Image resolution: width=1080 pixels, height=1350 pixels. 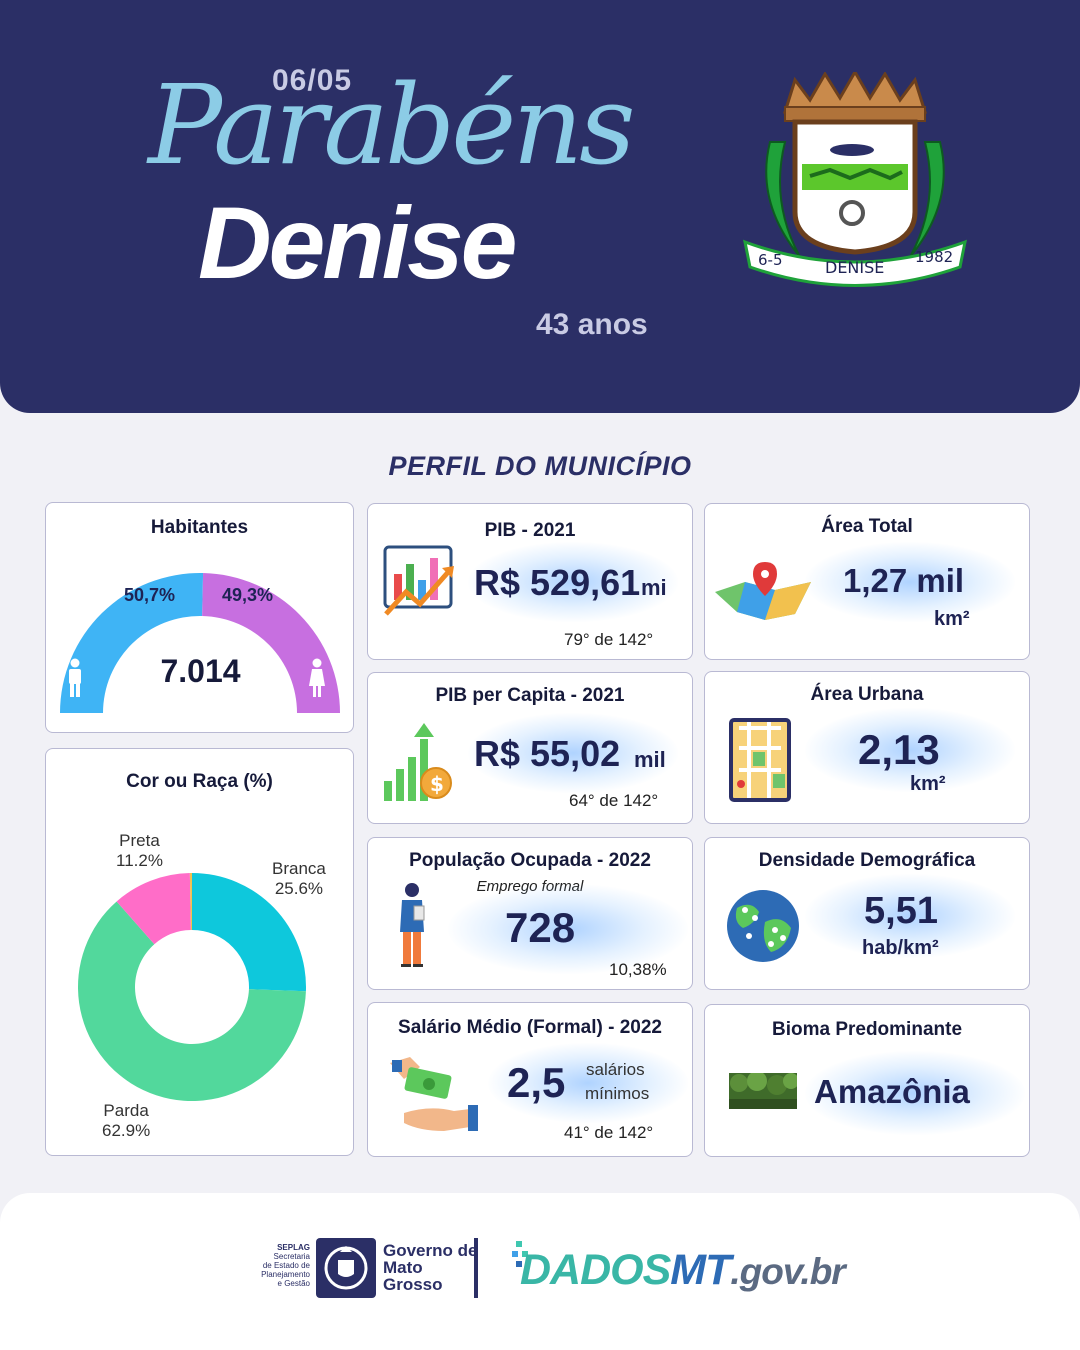 What do you see at coordinates (293, 1283) in the screenshot?
I see `seplag-line-5: e Gestão` at bounding box center [293, 1283].